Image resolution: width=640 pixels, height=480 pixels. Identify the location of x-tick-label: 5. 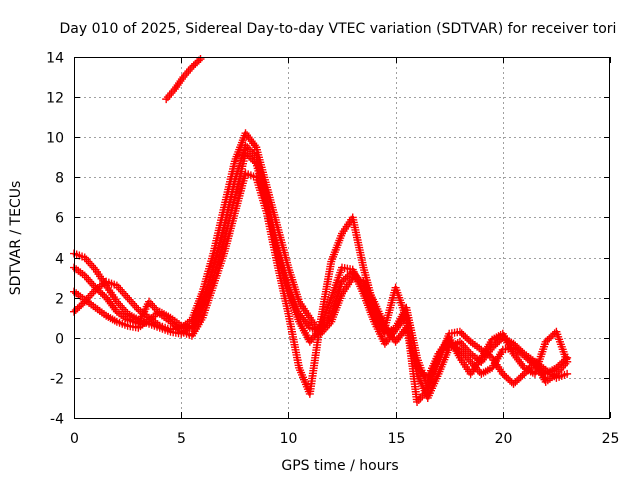
(181, 439).